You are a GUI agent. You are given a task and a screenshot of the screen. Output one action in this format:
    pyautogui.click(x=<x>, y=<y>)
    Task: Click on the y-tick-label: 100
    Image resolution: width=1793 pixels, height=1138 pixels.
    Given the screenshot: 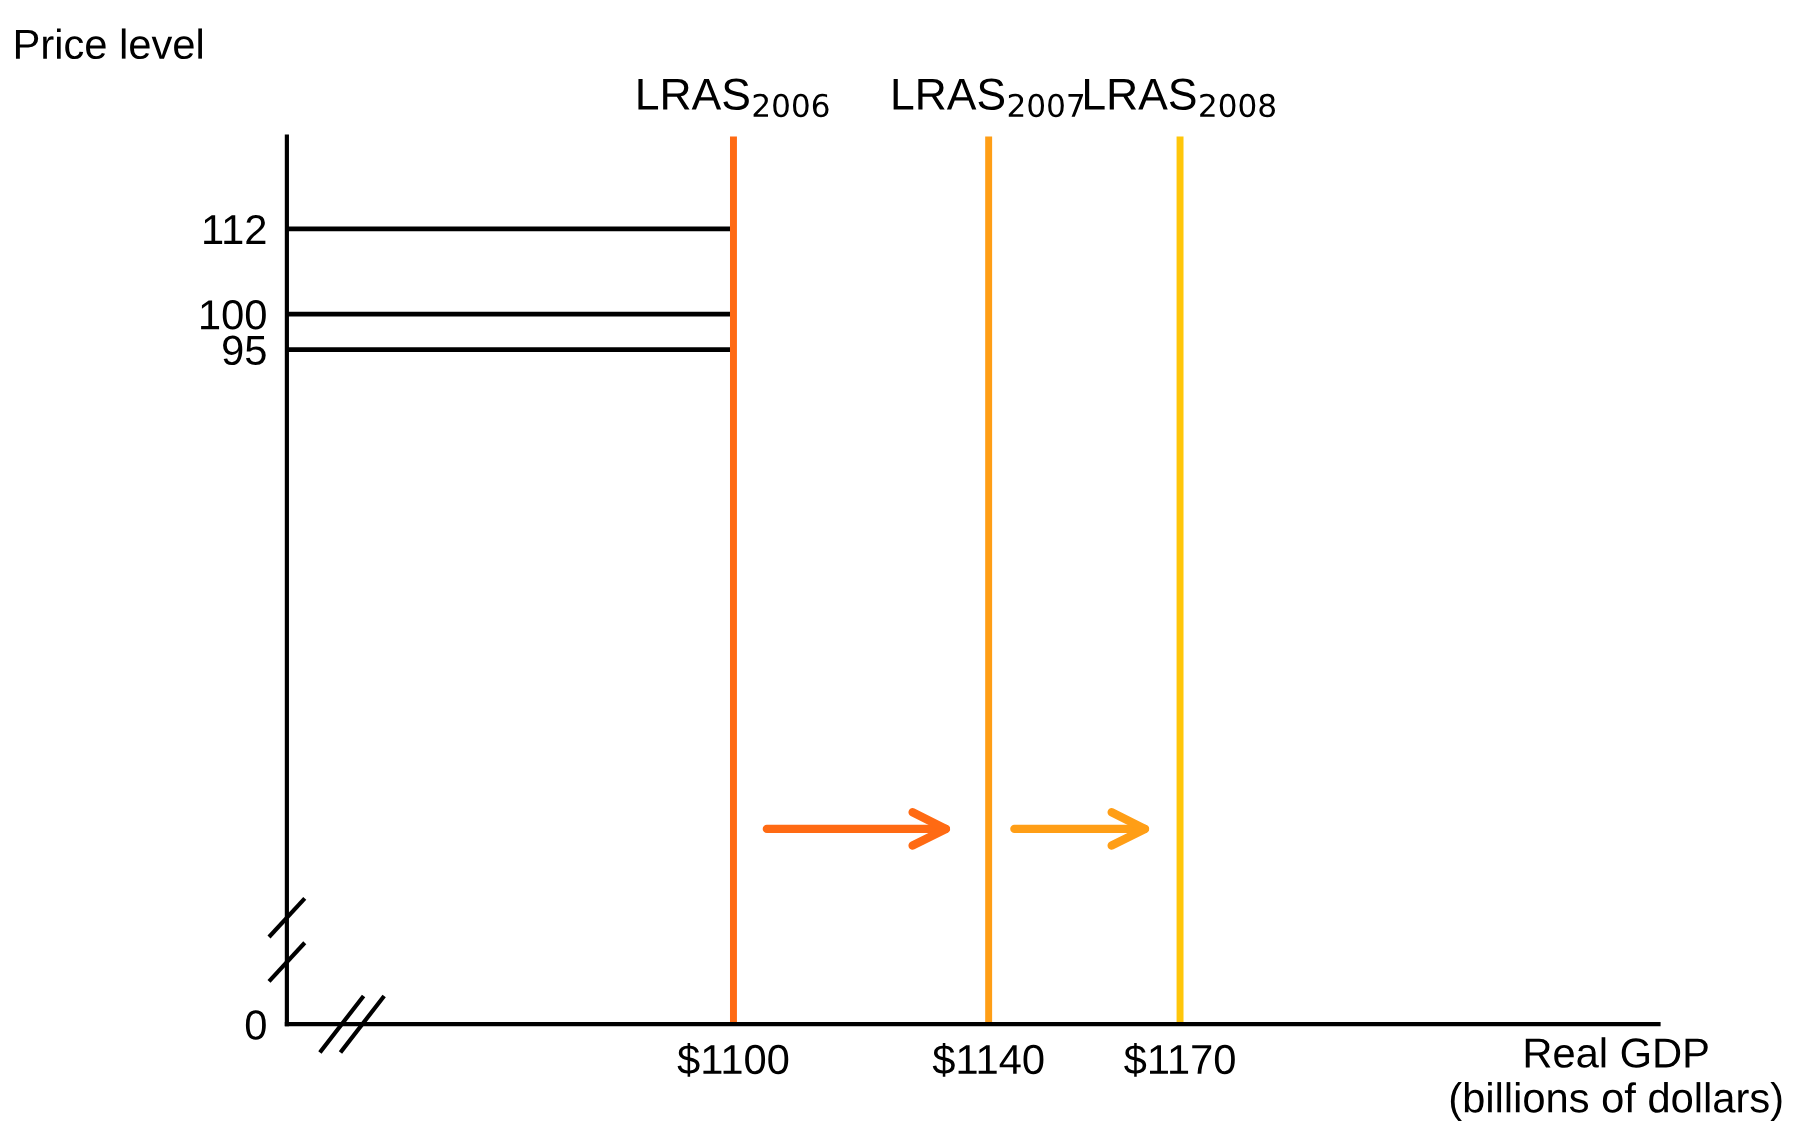 What is the action you would take?
    pyautogui.click(x=233, y=315)
    